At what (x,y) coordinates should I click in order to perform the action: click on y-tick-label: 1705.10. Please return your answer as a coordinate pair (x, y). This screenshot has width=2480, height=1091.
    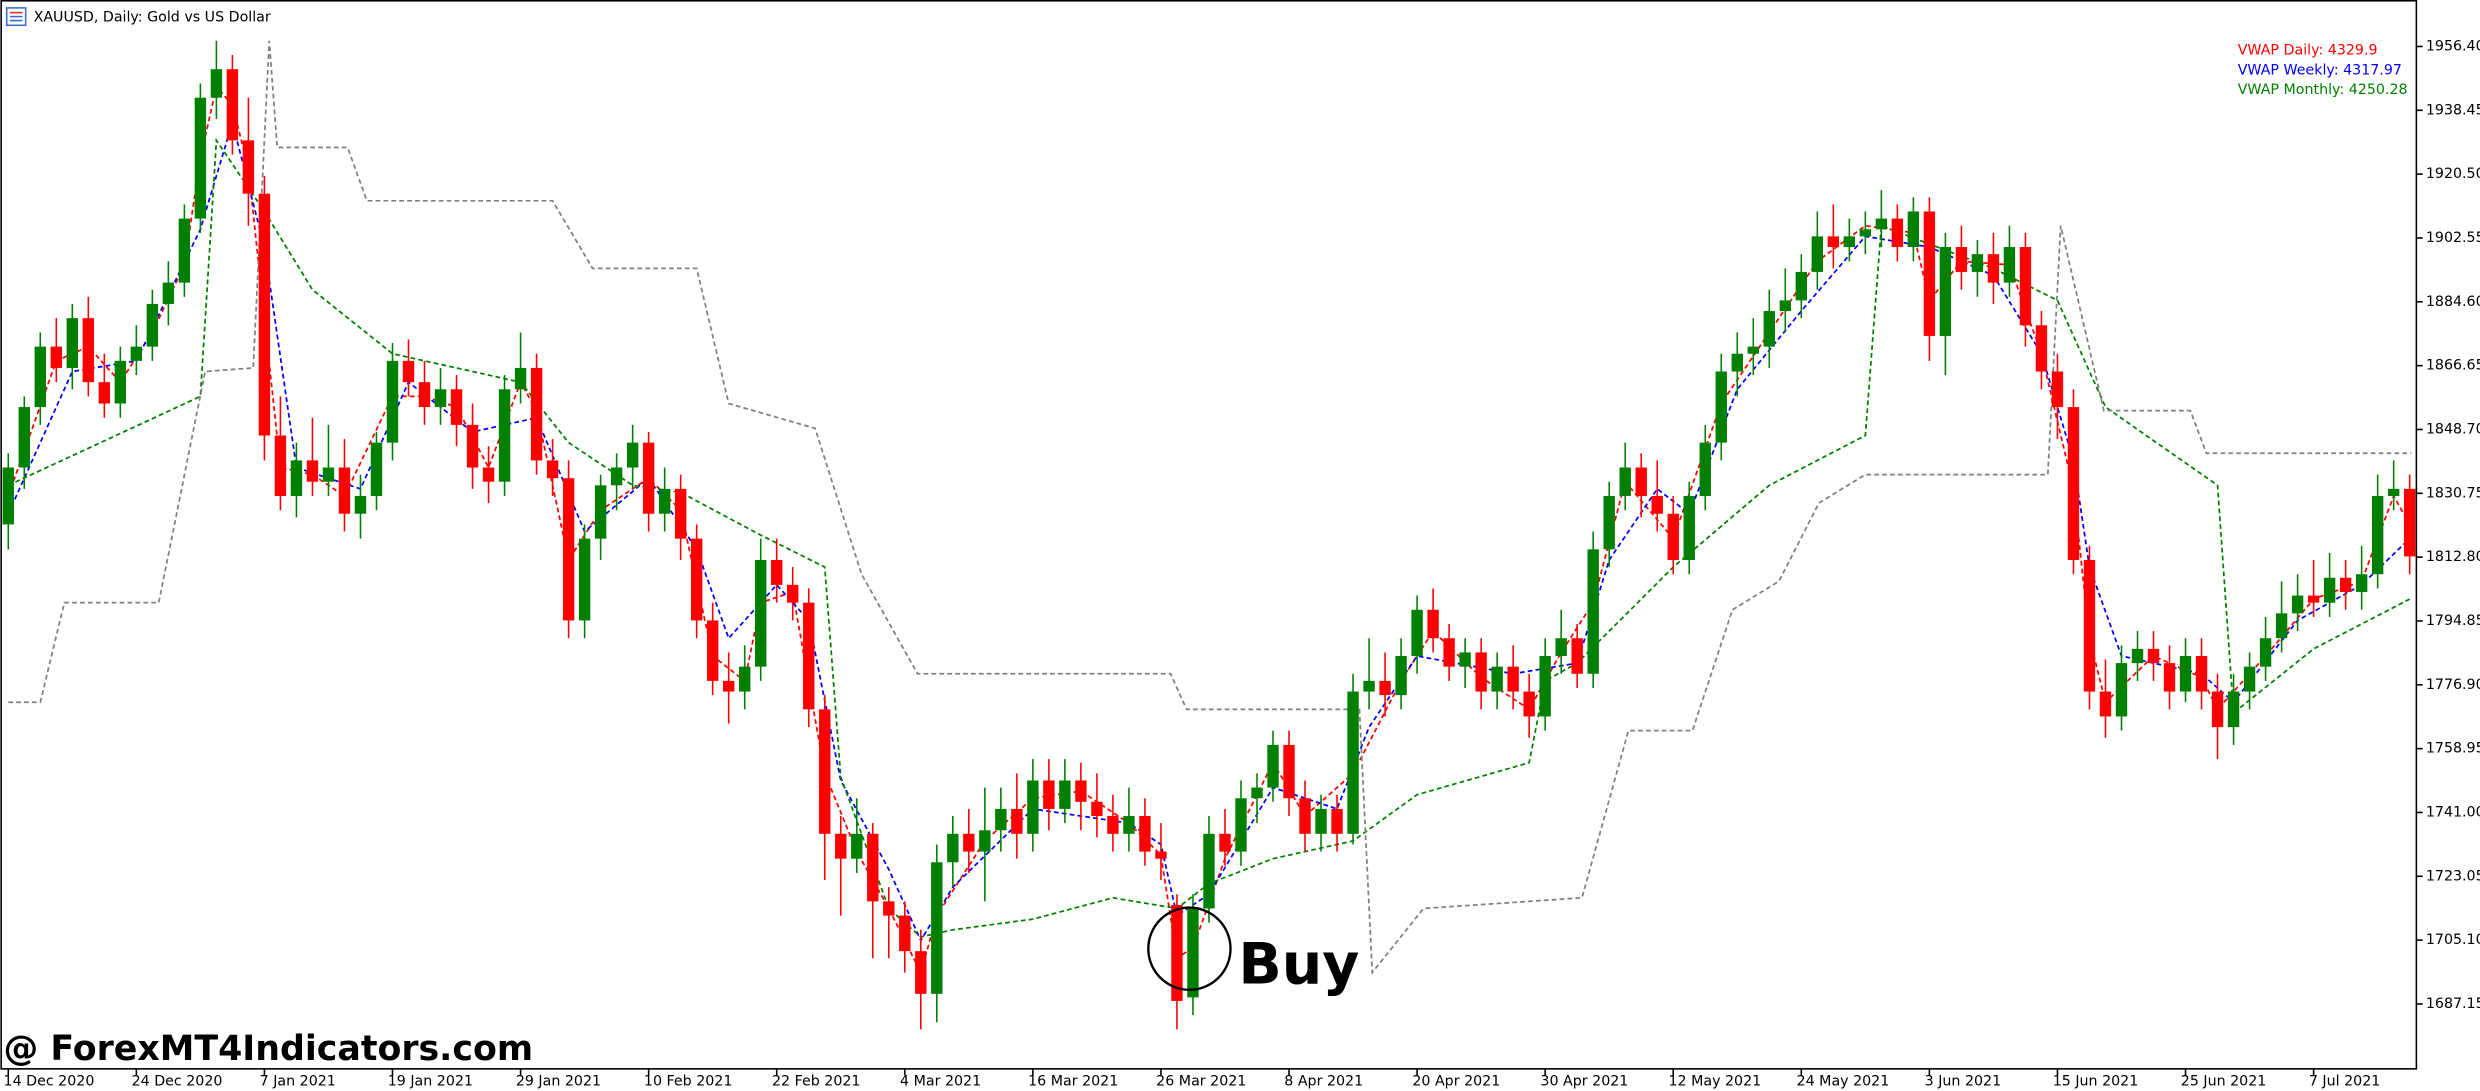
    Looking at the image, I should click on (2453, 940).